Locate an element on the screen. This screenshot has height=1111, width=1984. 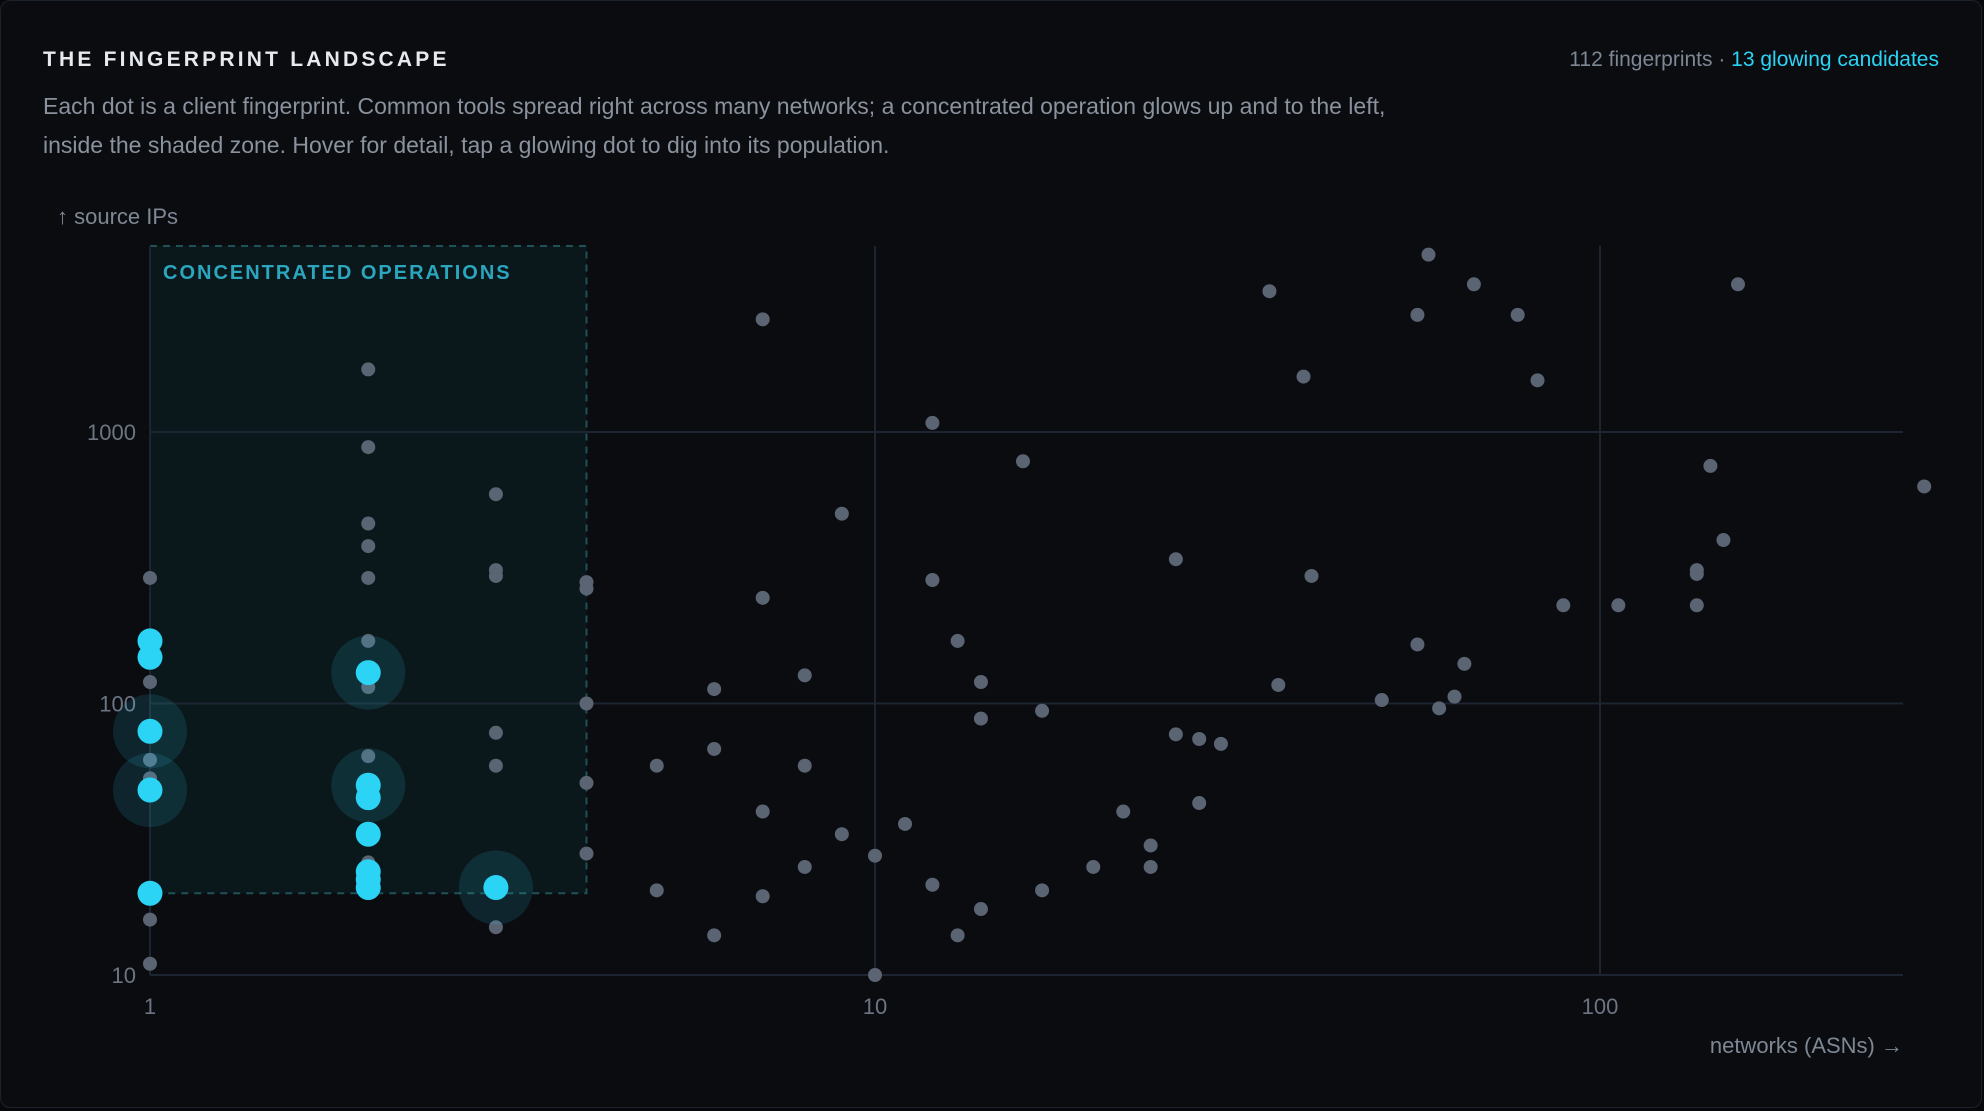
x-tick-label: 10 is located at coordinates (875, 1006).